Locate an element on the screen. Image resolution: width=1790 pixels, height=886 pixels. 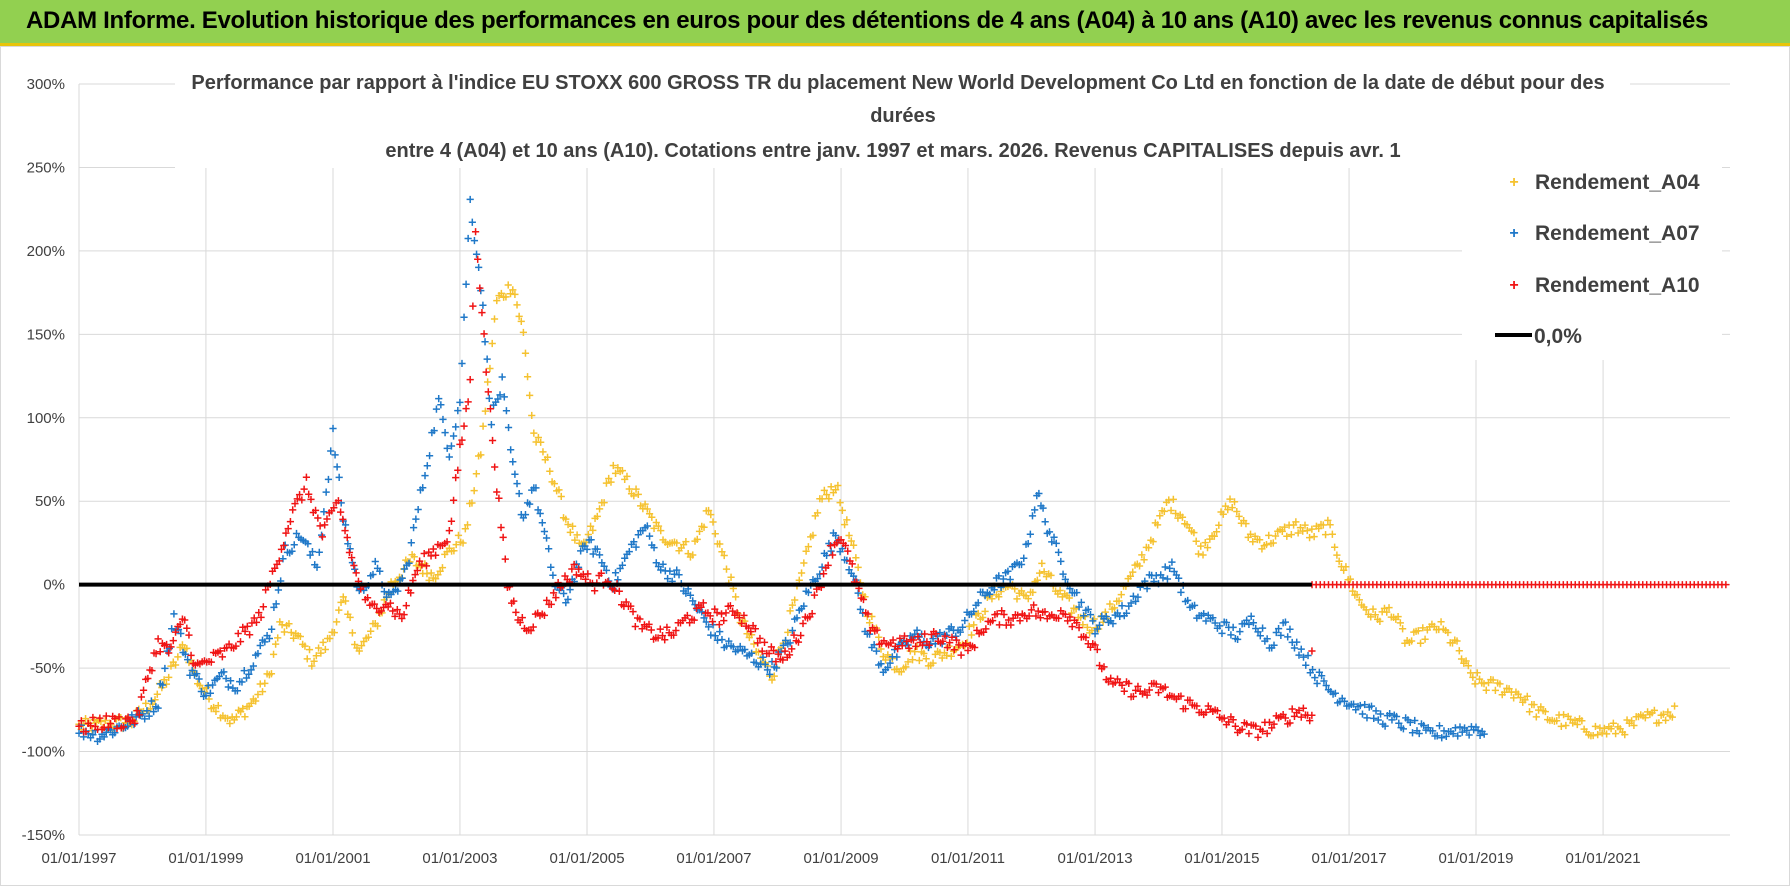
x-tick-label: 01/01/2003 is located at coordinates (459, 858).